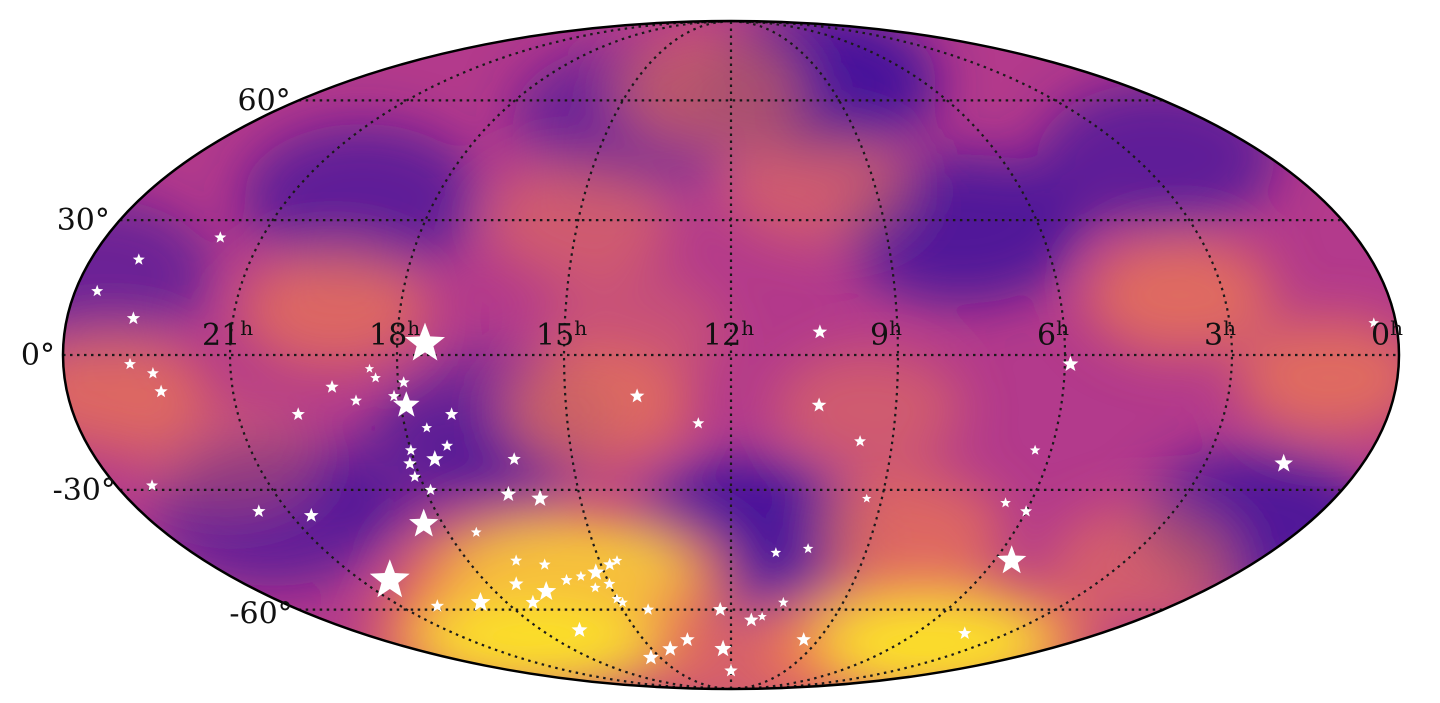 The image size is (1440, 703). Describe the element at coordinates (38, 355) in the screenshot. I see `dec-tick-label: 0°` at that location.